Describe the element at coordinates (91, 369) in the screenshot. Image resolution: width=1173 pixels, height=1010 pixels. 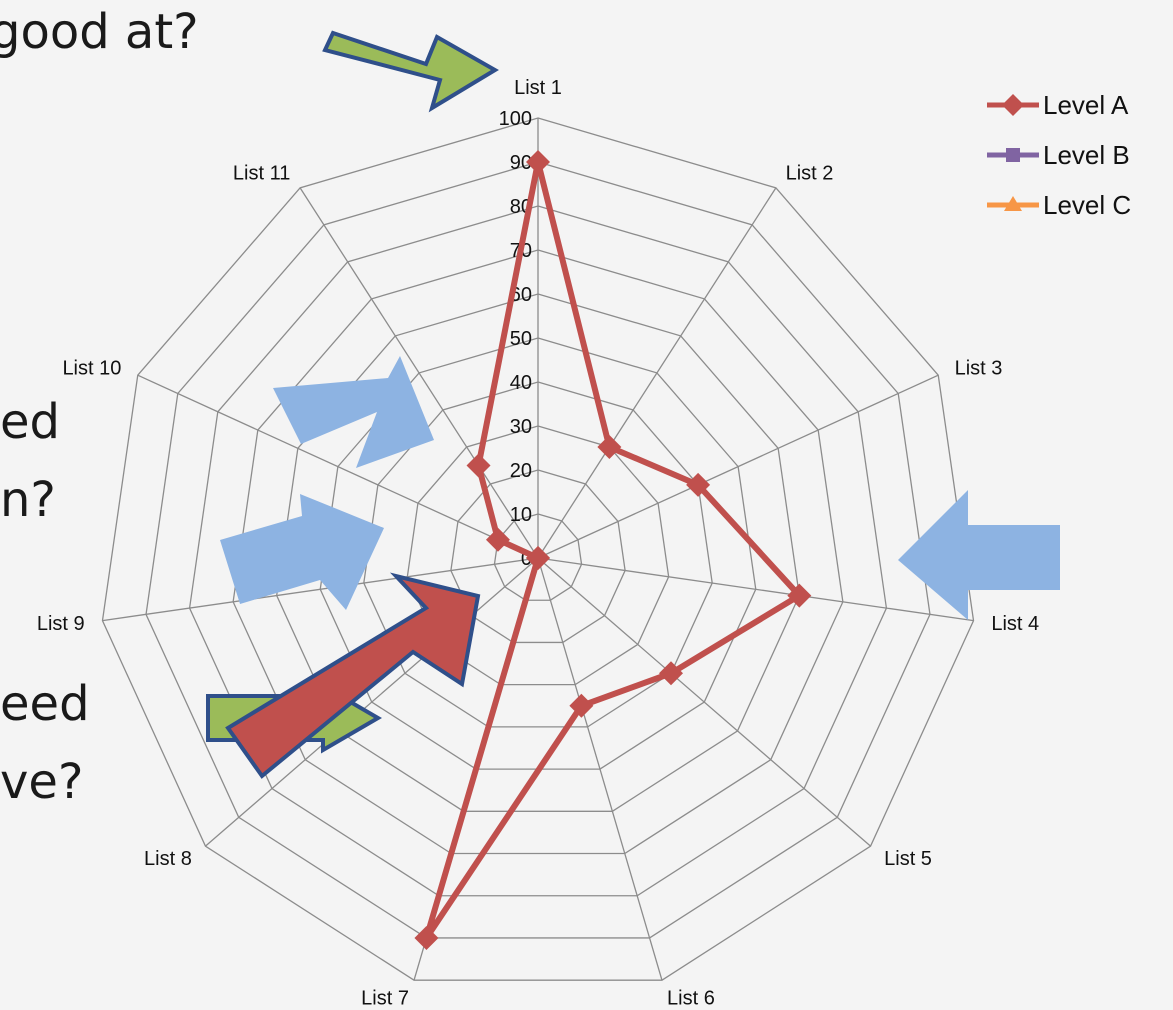
I see `category-label: List 10` at that location.